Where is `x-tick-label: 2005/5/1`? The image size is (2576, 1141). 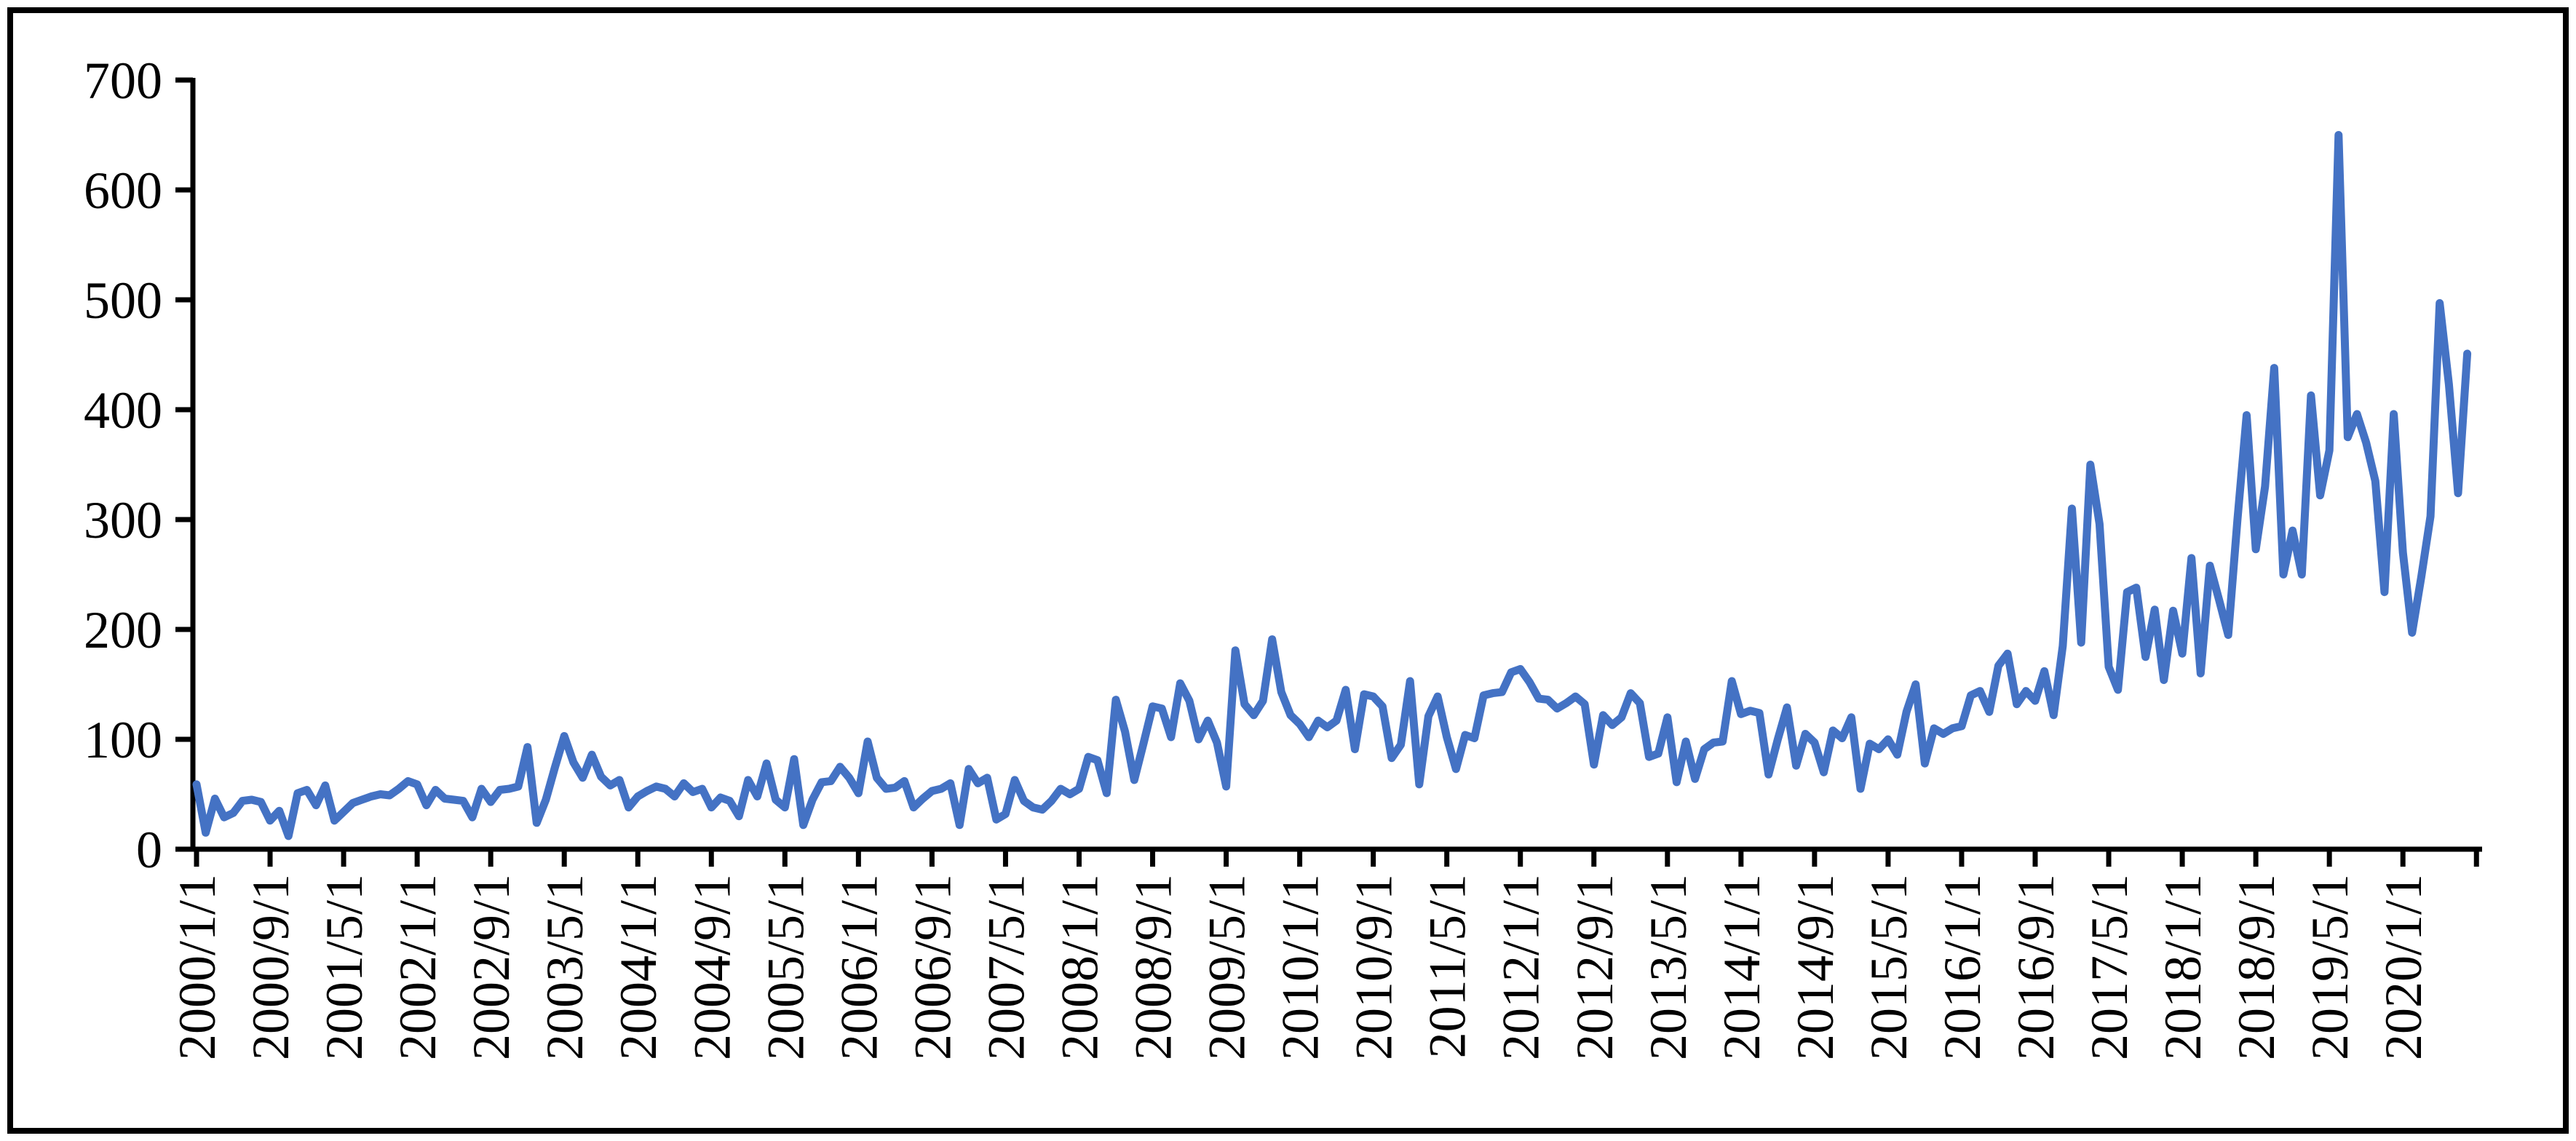 x-tick-label: 2005/5/1 is located at coordinates (785, 967).